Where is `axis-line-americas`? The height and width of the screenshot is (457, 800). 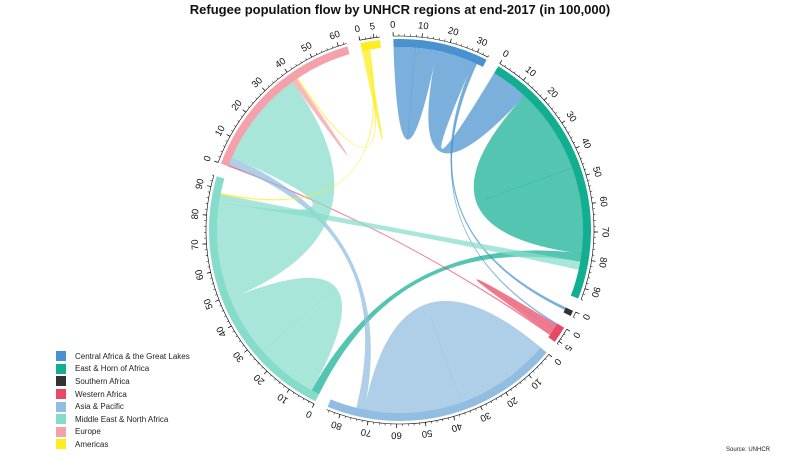 axis-line-americas is located at coordinates (369, 38).